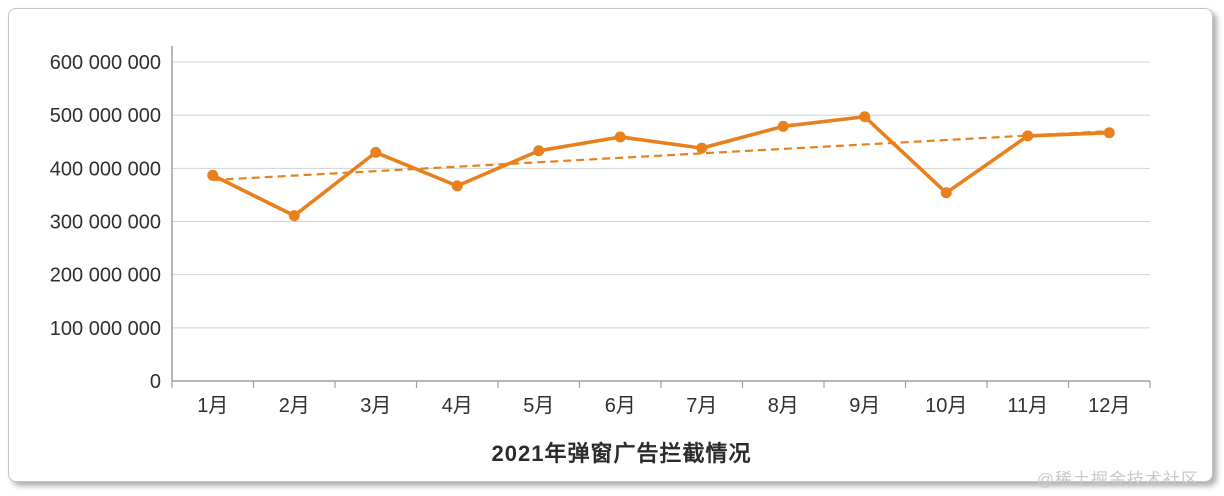 This screenshot has height=496, width=1224. Describe the element at coordinates (661, 156) in the screenshot. I see `trendline` at that location.